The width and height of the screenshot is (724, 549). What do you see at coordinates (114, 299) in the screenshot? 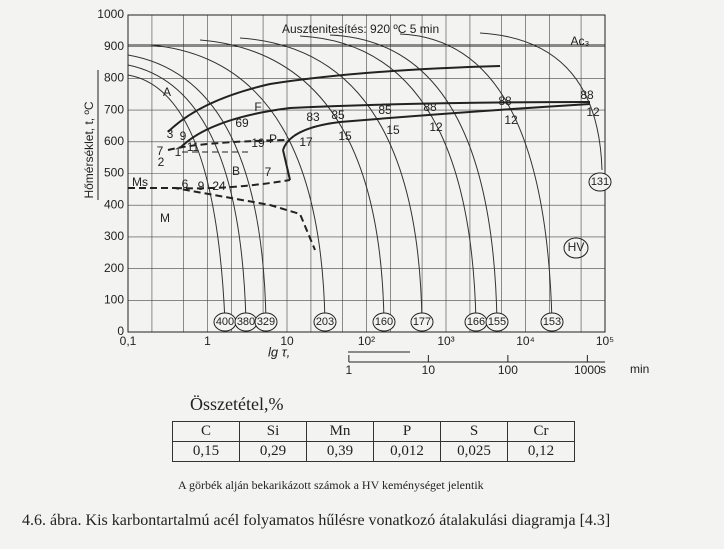
I see `y-tick-label: 100` at bounding box center [114, 299].